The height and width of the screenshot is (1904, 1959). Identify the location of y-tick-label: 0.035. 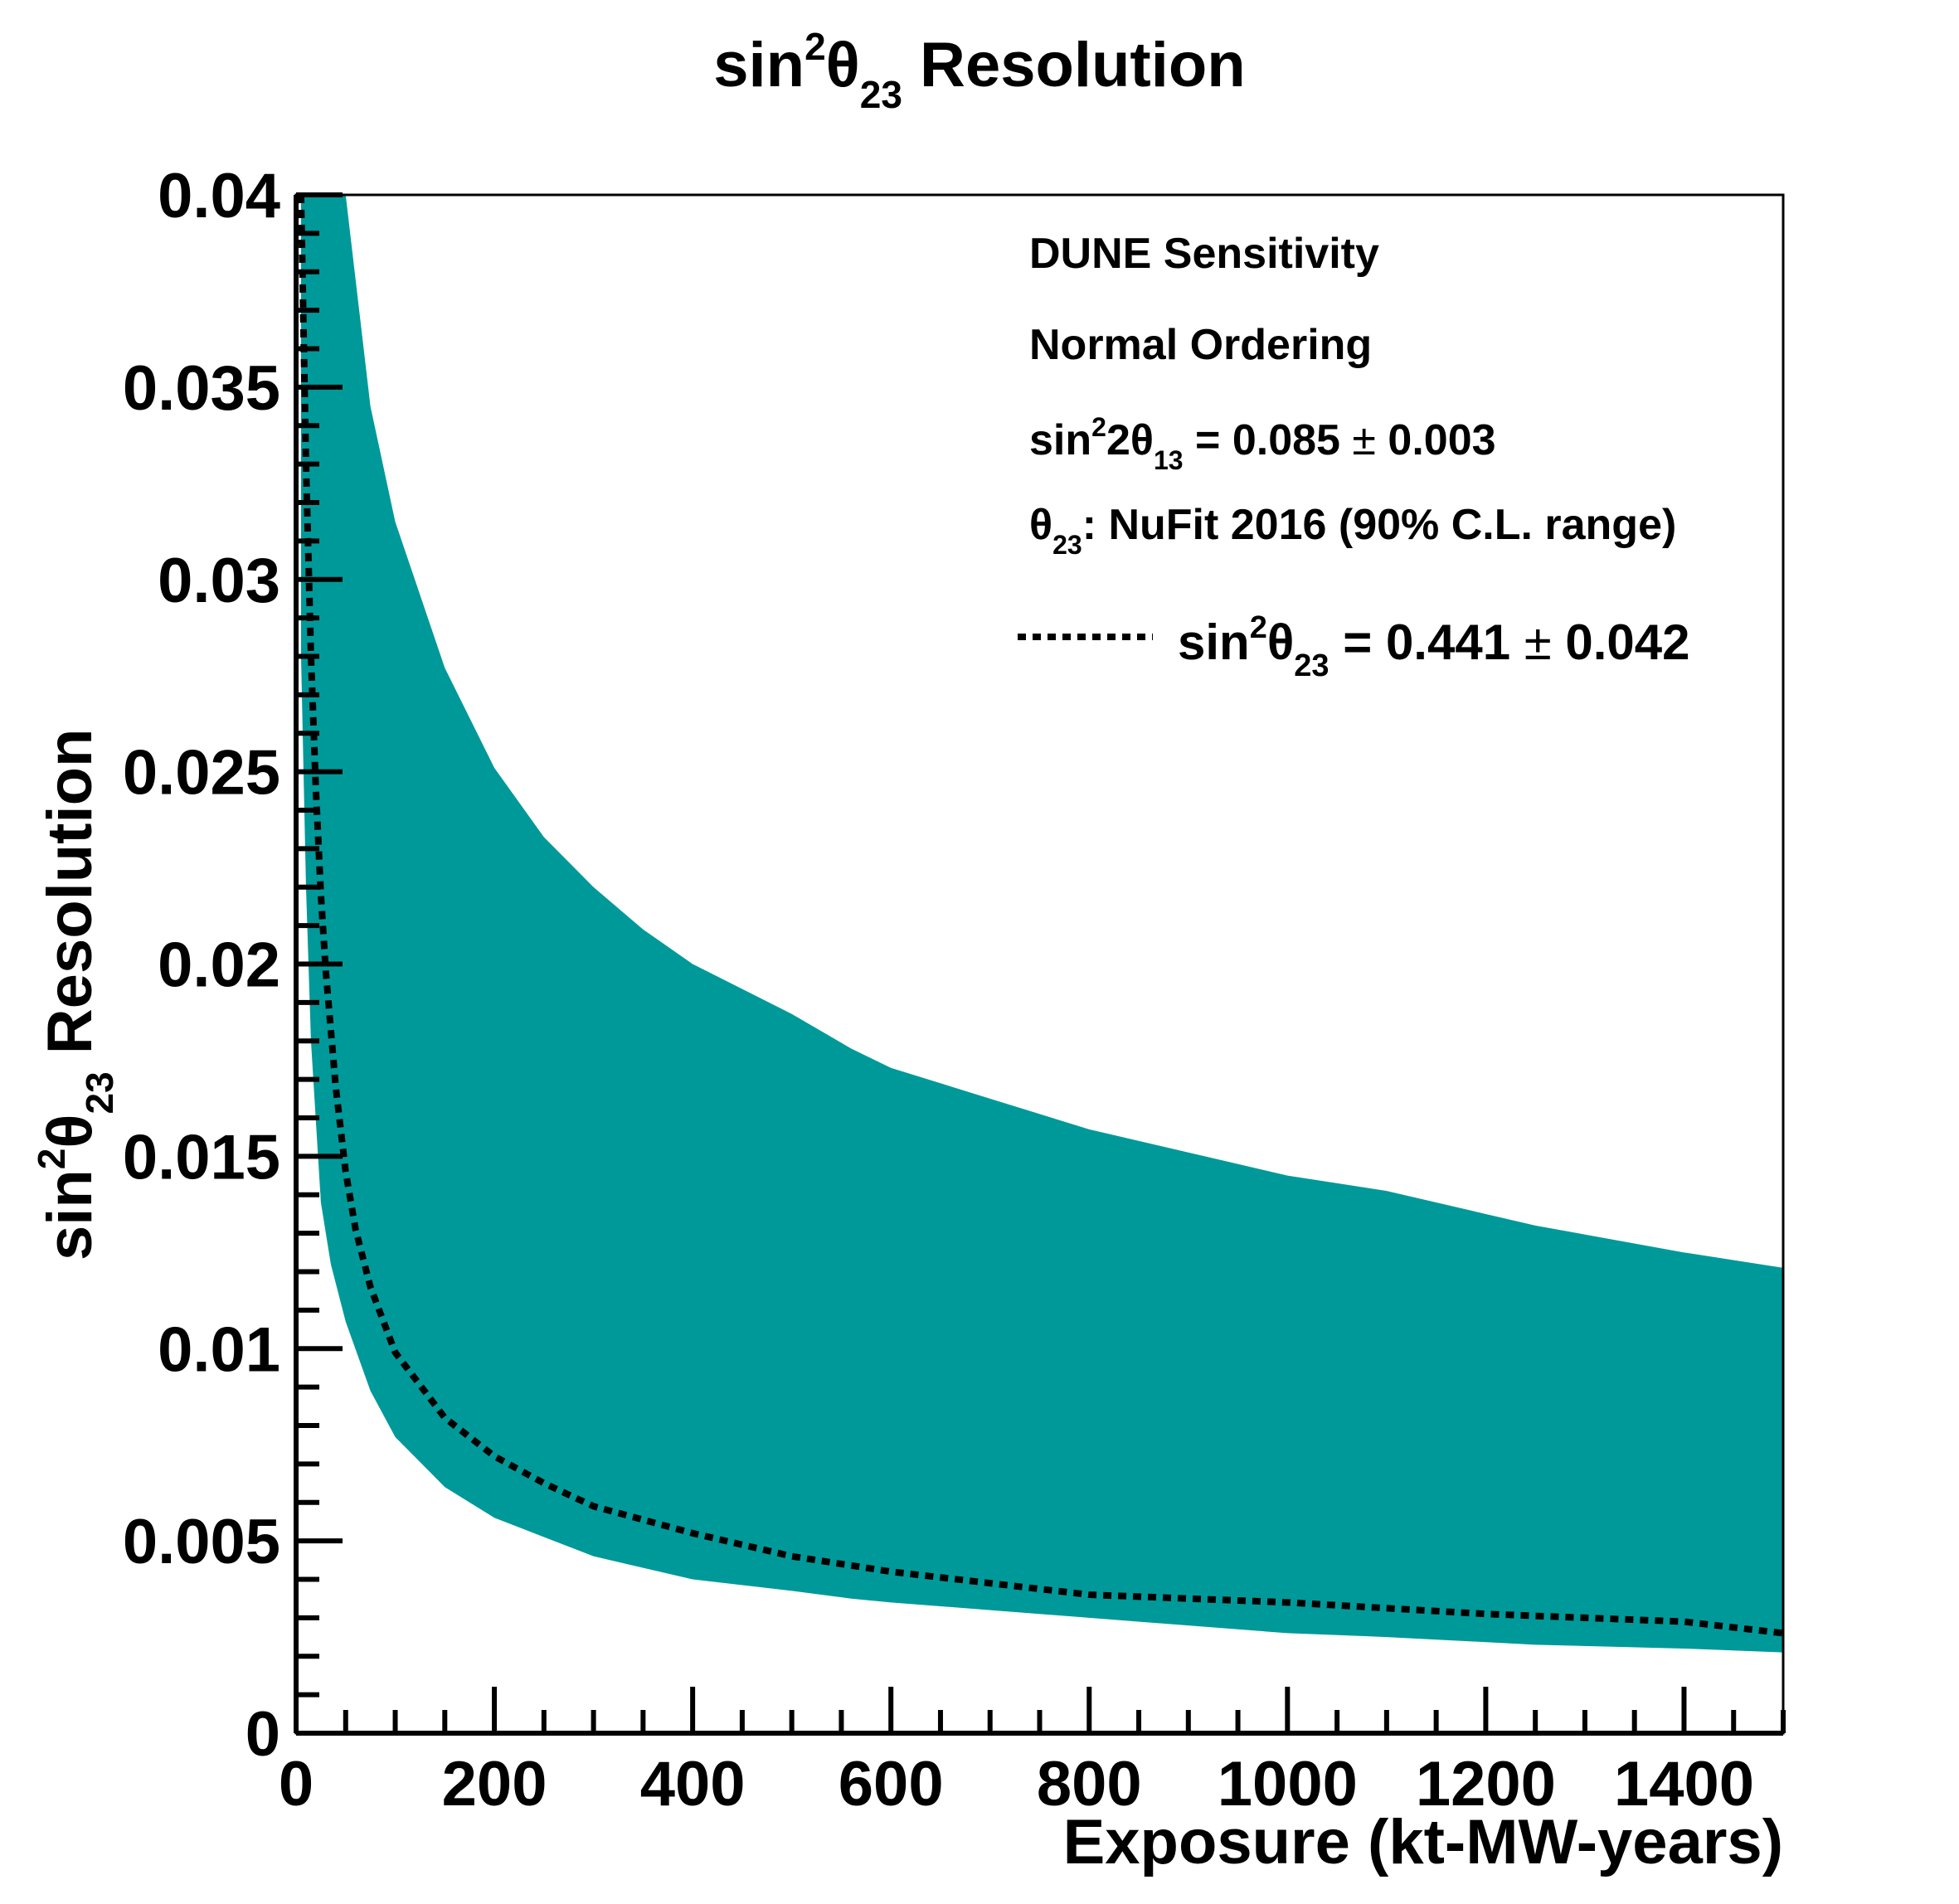
(201, 388).